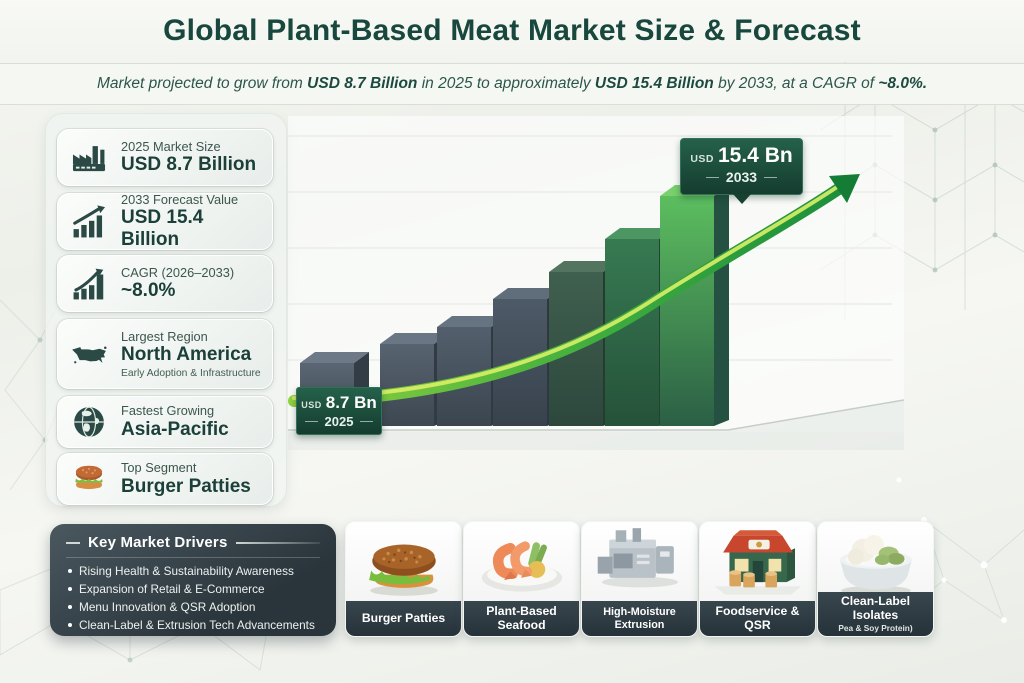 This screenshot has width=1024, height=683. I want to click on usa-map-icon, so click(89, 354).